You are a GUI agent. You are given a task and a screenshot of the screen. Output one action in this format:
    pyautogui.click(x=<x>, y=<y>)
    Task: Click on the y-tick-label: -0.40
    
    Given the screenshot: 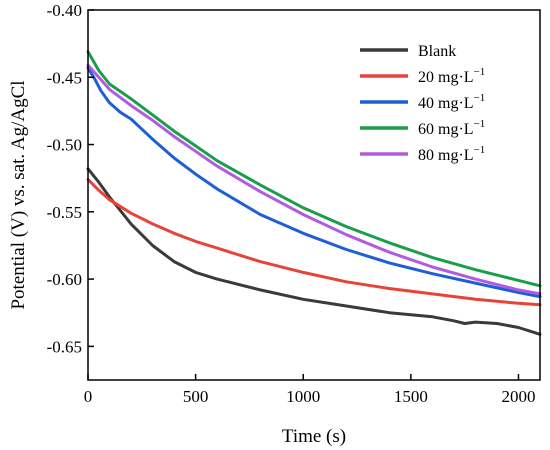 What is the action you would take?
    pyautogui.click(x=64, y=10)
    